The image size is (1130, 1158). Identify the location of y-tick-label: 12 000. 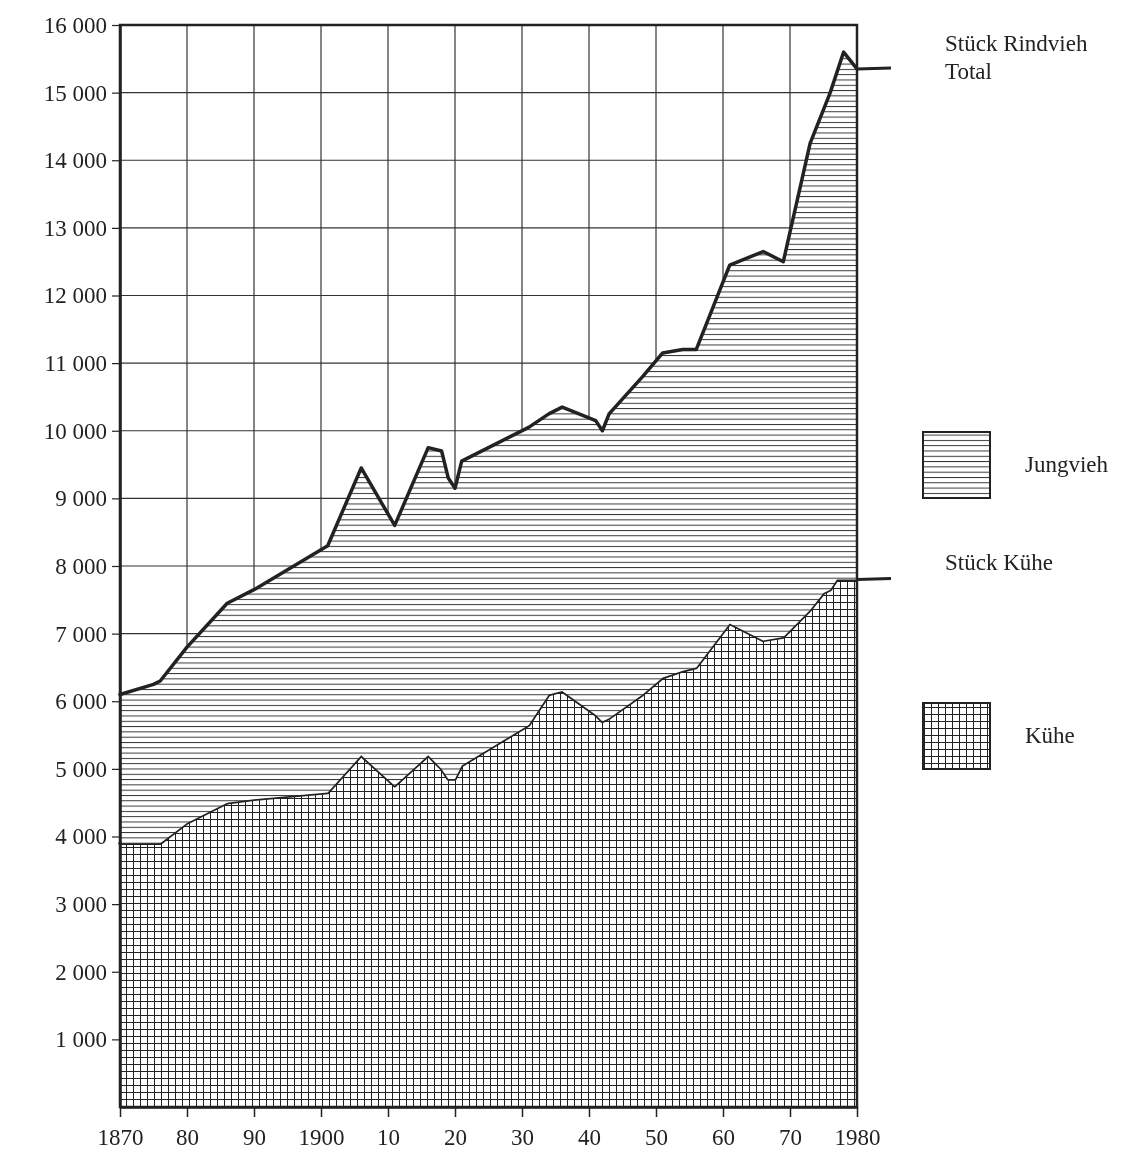
(75, 296).